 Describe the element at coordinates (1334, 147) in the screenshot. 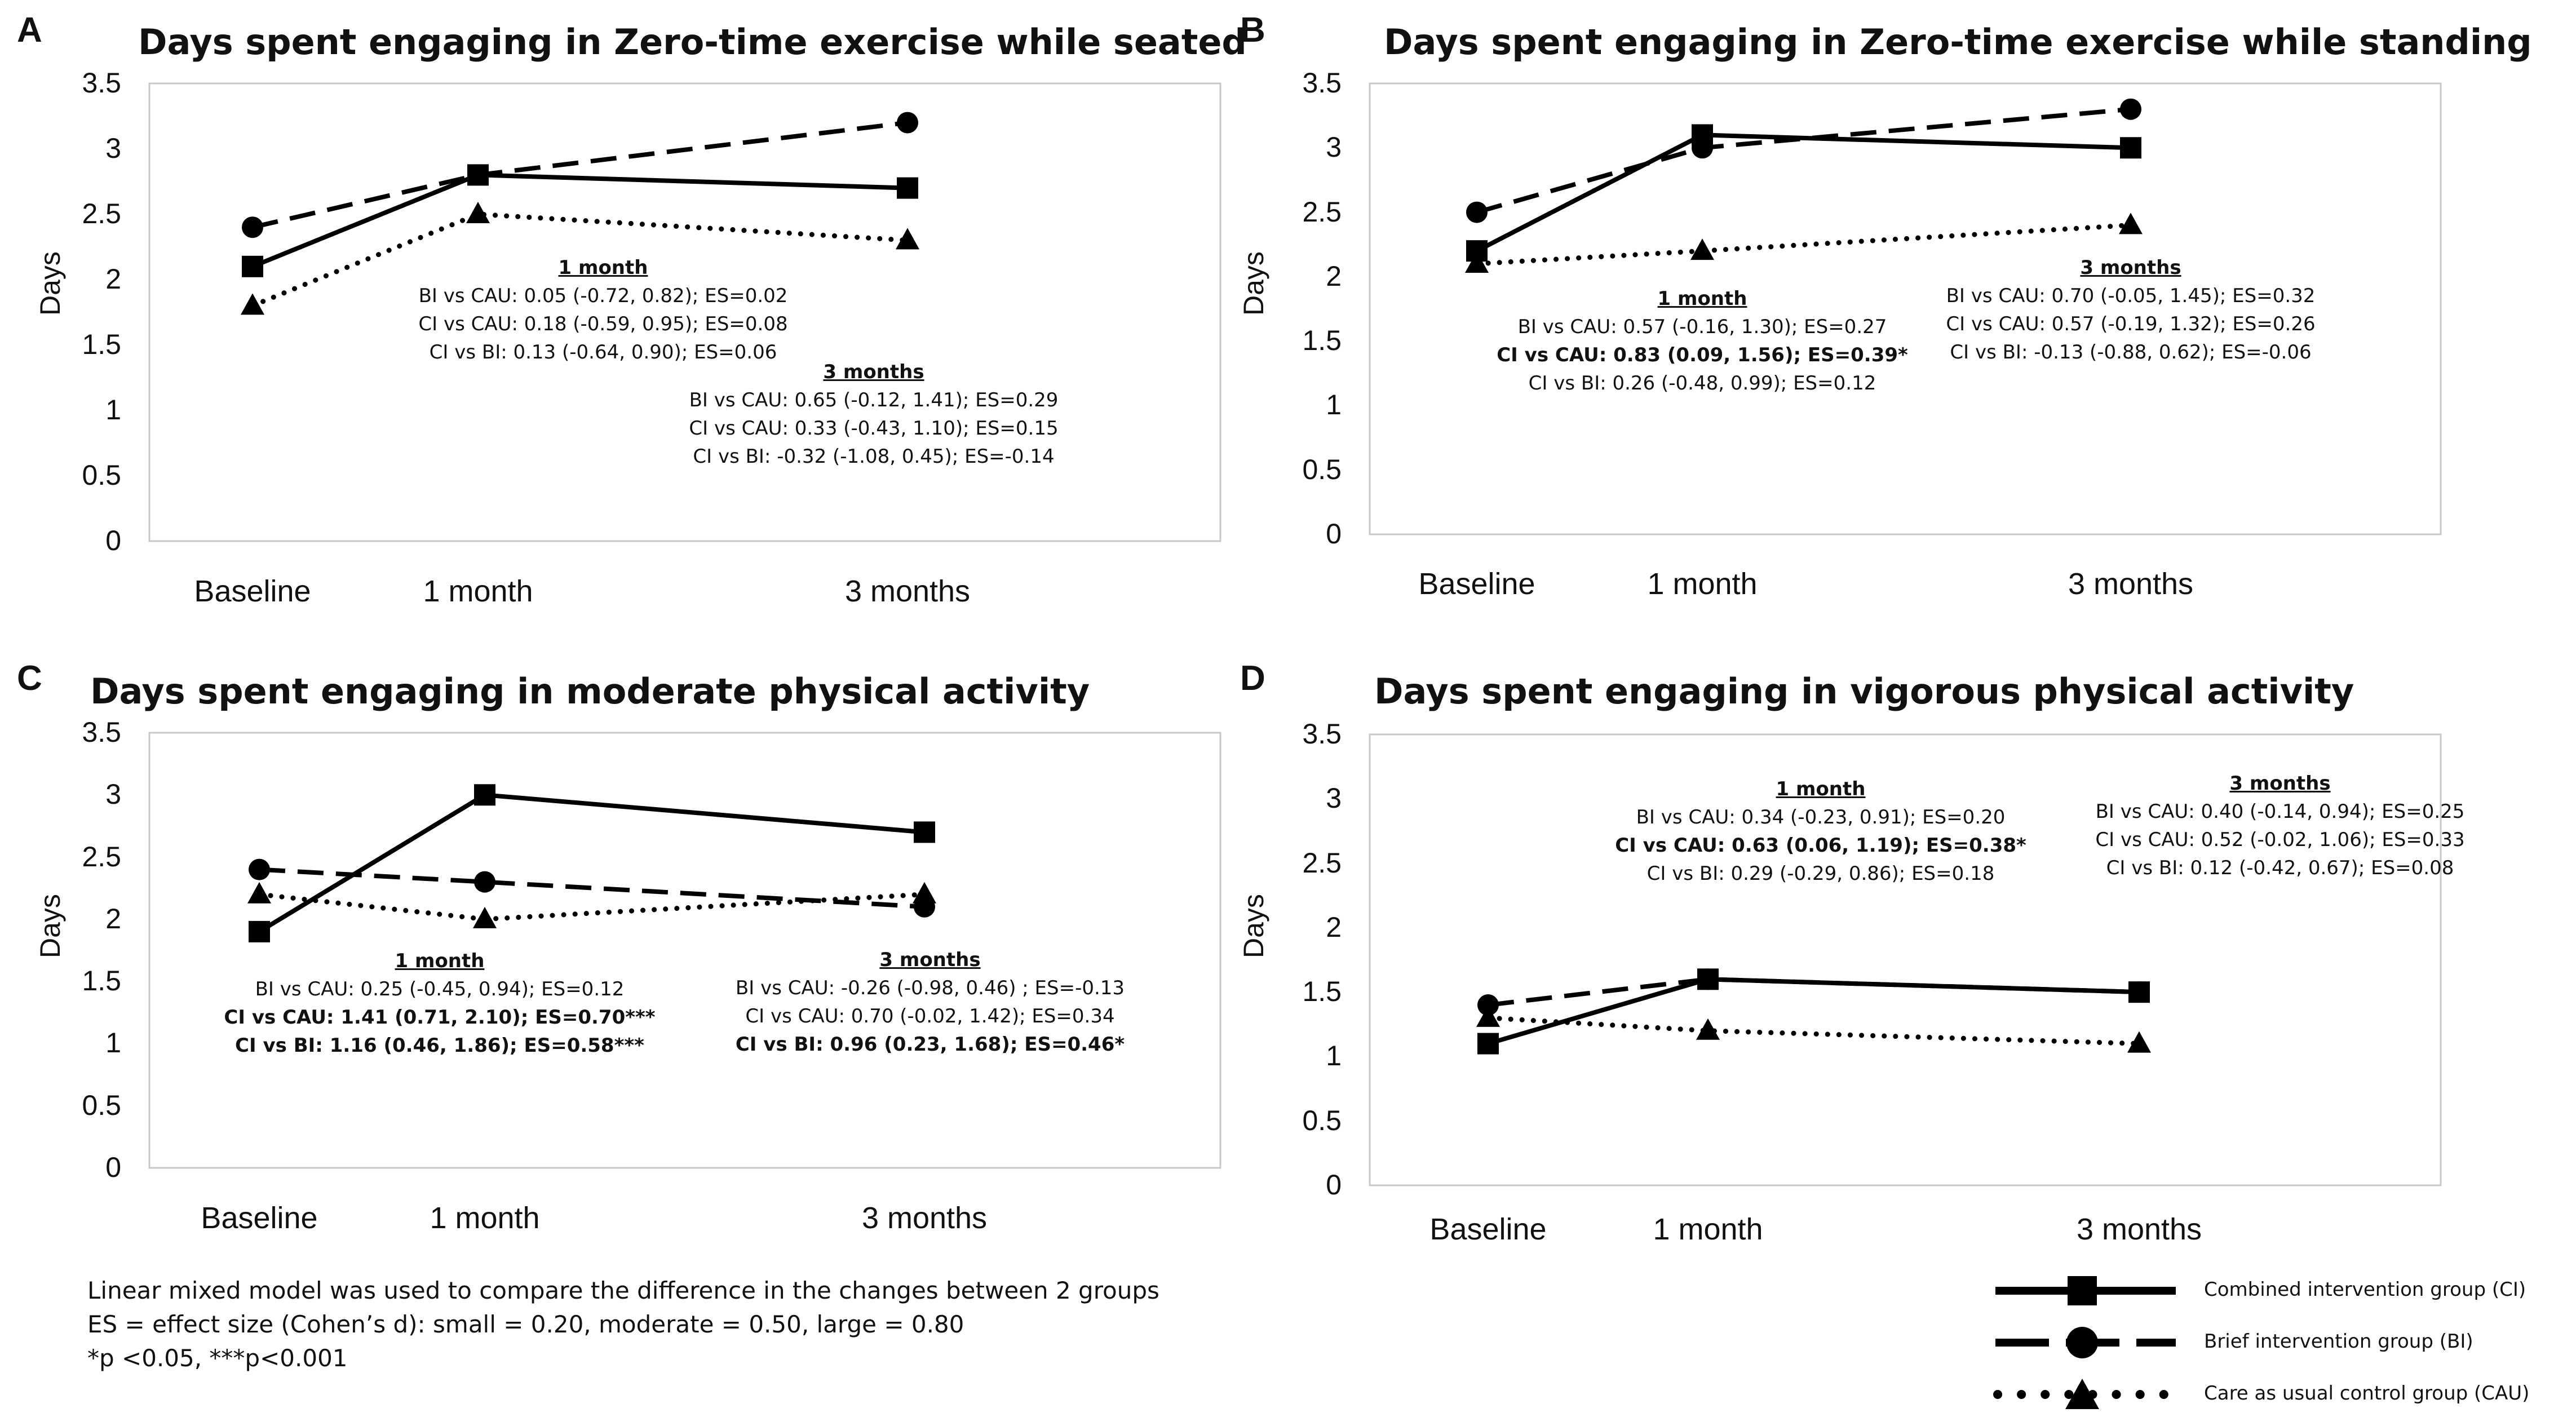

I see `y-tick-b-6: 3` at that location.